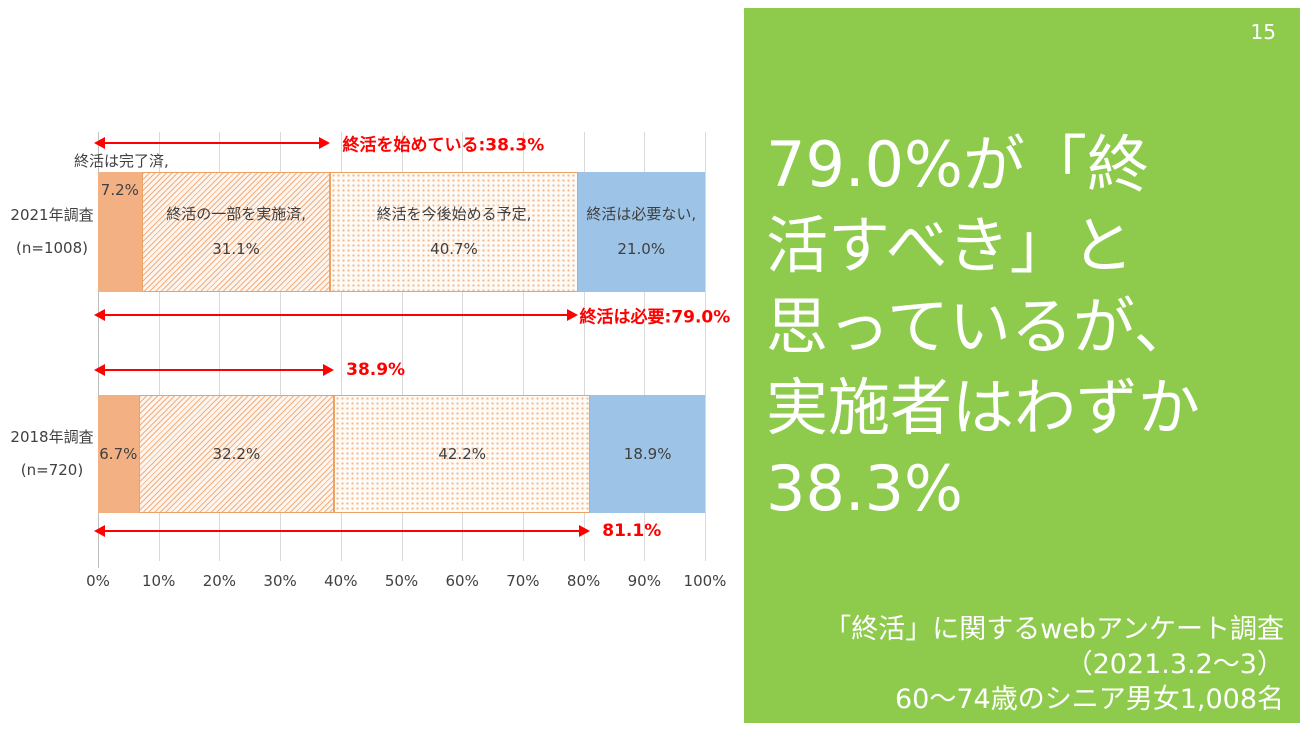  I want to click on bar-segment: 18.9%, so click(647, 454).